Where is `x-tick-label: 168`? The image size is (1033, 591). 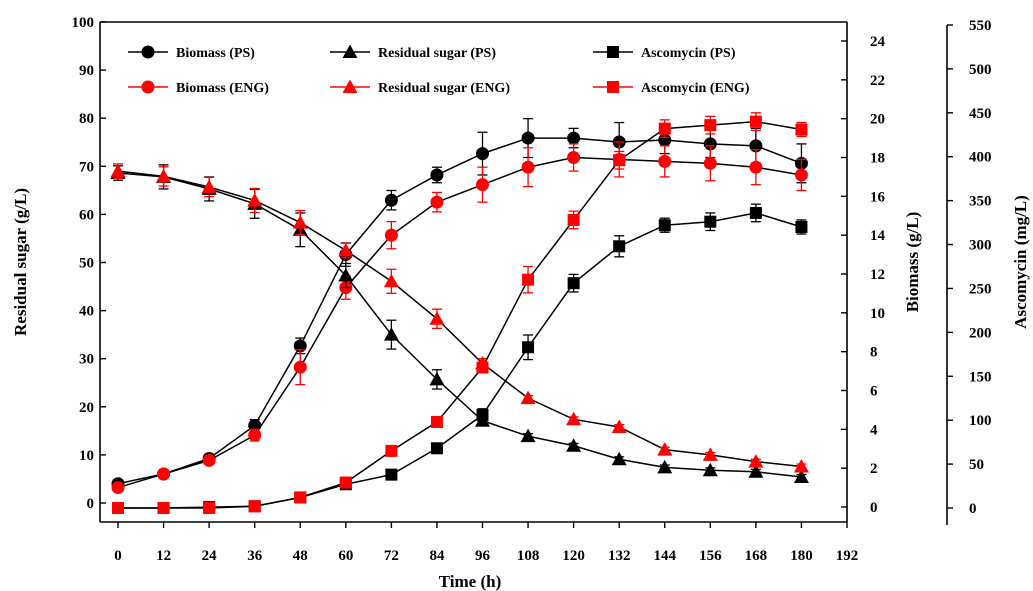 x-tick-label: 168 is located at coordinates (756, 556).